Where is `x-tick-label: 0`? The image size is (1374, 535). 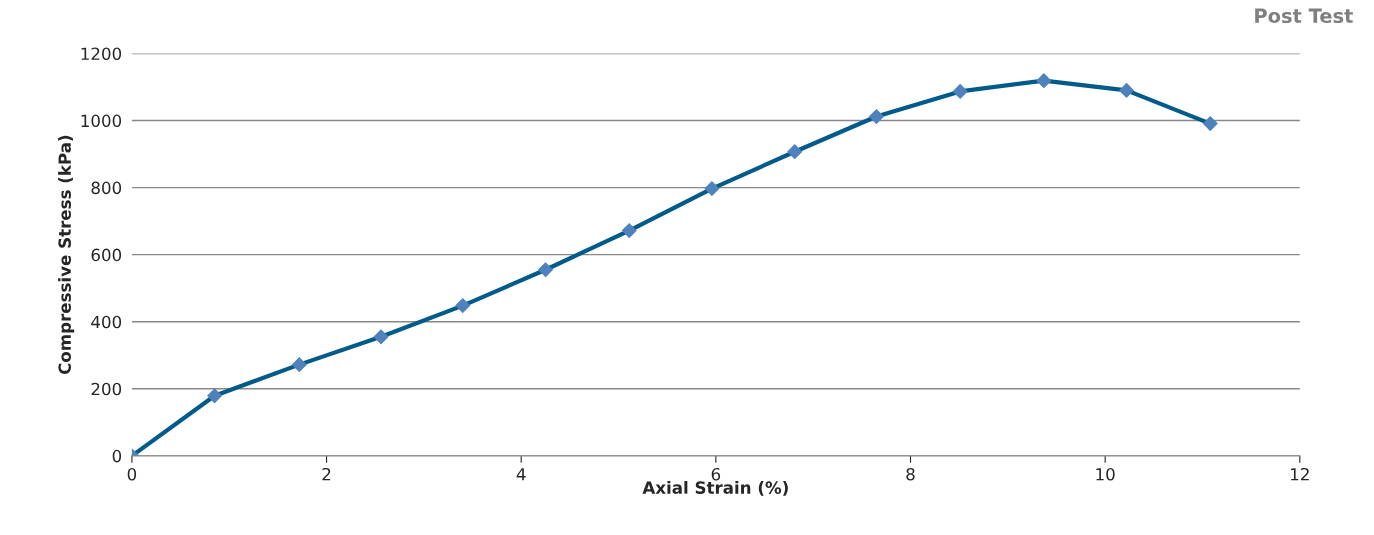
x-tick-label: 0 is located at coordinates (132, 474).